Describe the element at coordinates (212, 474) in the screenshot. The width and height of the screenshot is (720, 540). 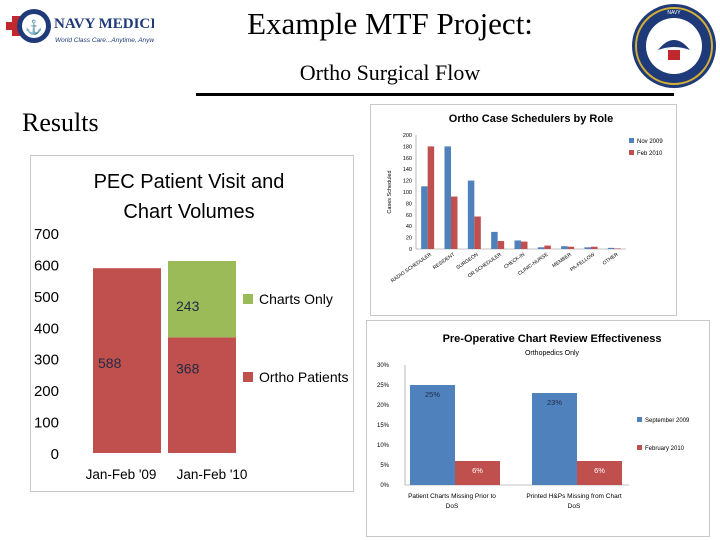
I see `x-tick-label: Jan-Feb '10` at that location.